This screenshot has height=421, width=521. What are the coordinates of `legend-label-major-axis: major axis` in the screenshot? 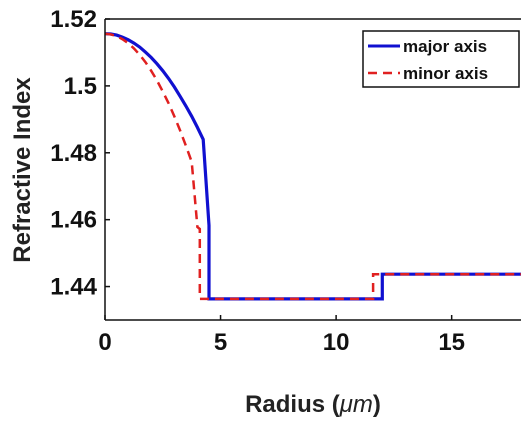 It's located at (445, 46).